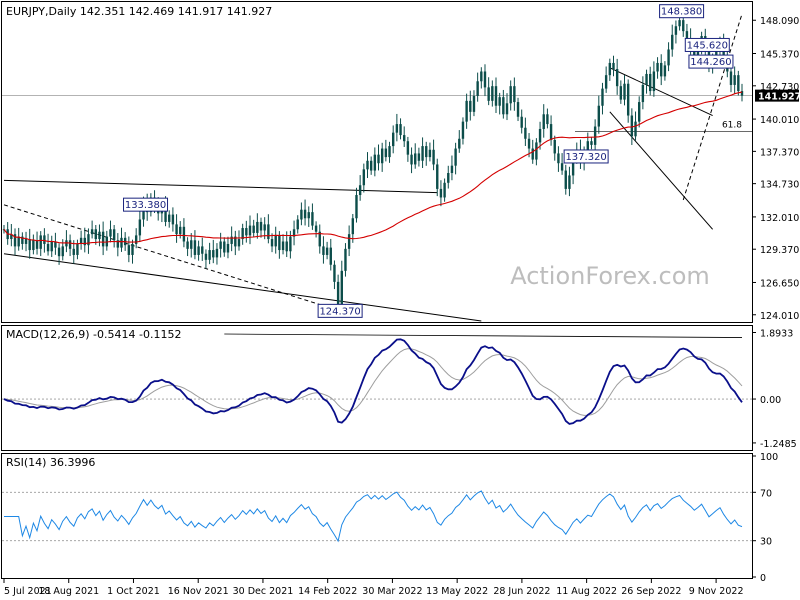 This screenshot has width=800, height=600. I want to click on level-text: 144.260, so click(710, 62).